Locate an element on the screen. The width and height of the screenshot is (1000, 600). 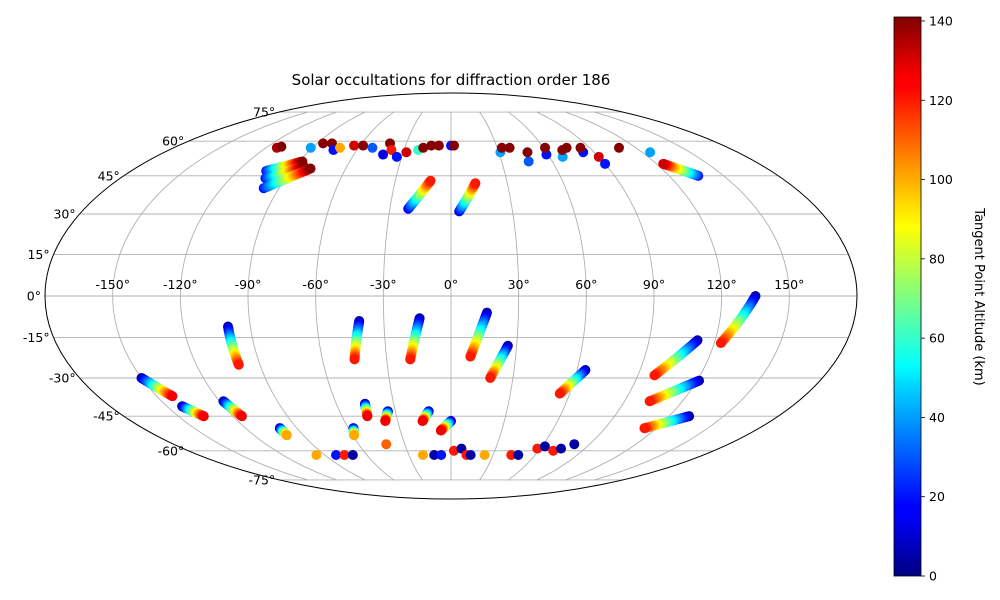
colorbar-tick-label: 20 is located at coordinates (937, 496).